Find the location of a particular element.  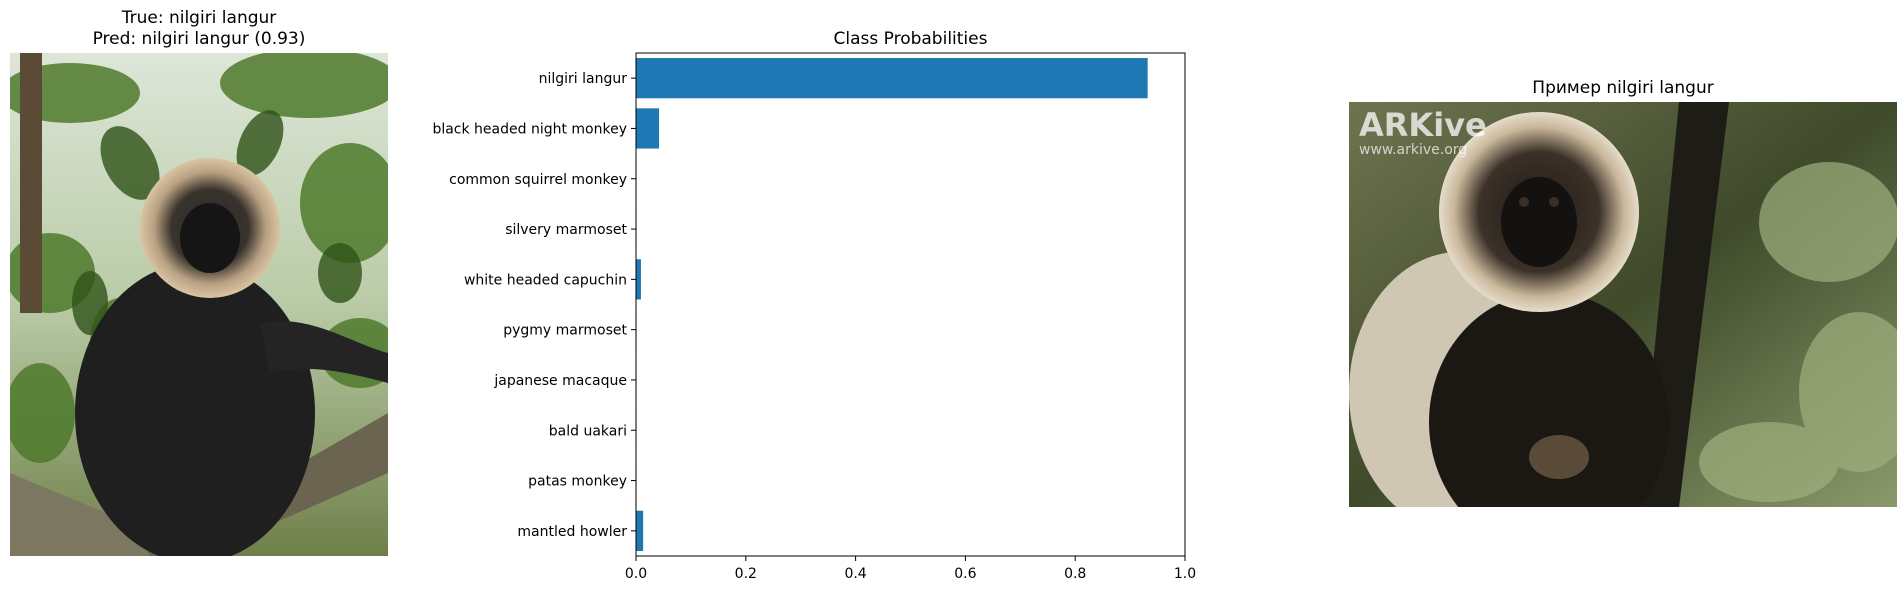

y-tick-label: pygmy marmoset is located at coordinates (565, 331).